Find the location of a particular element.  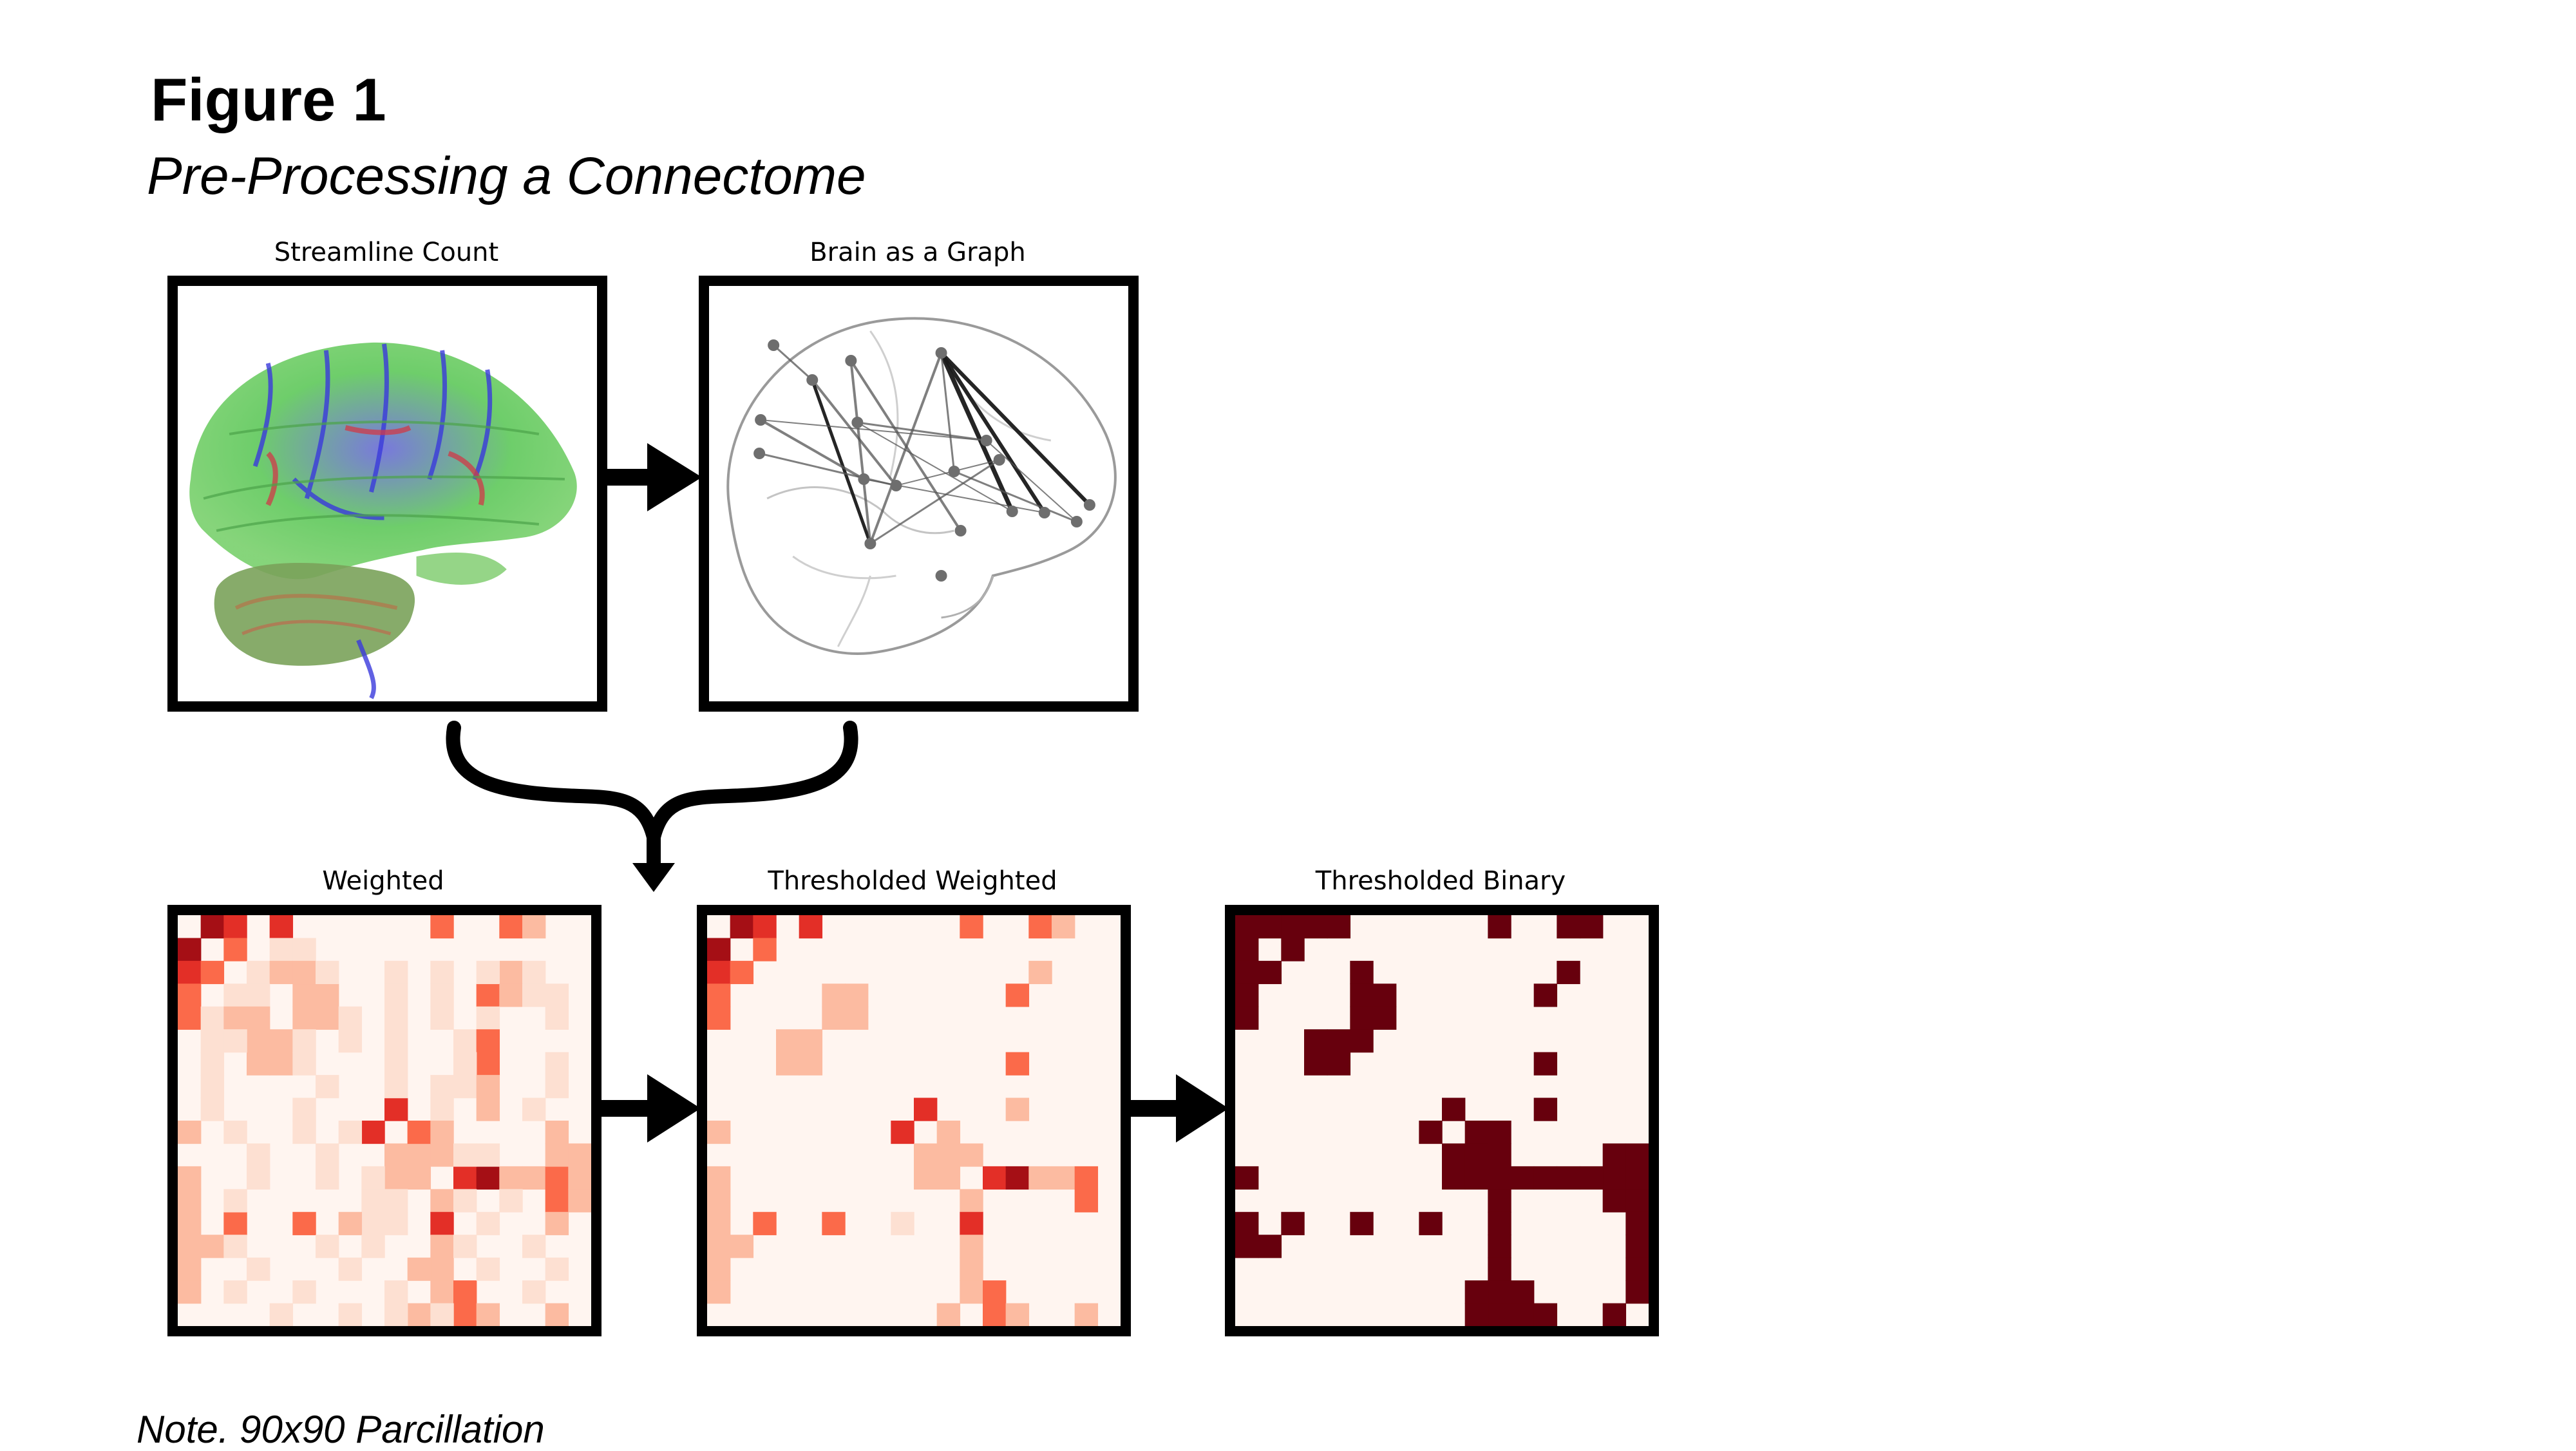

arrow-weighted-to-thresholded is located at coordinates (651, 1108).